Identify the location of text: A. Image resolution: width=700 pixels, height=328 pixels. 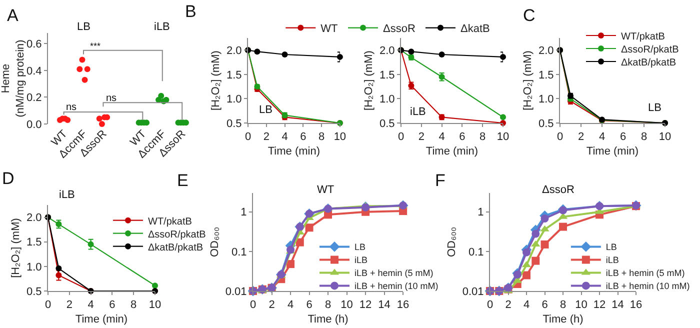
(13, 15).